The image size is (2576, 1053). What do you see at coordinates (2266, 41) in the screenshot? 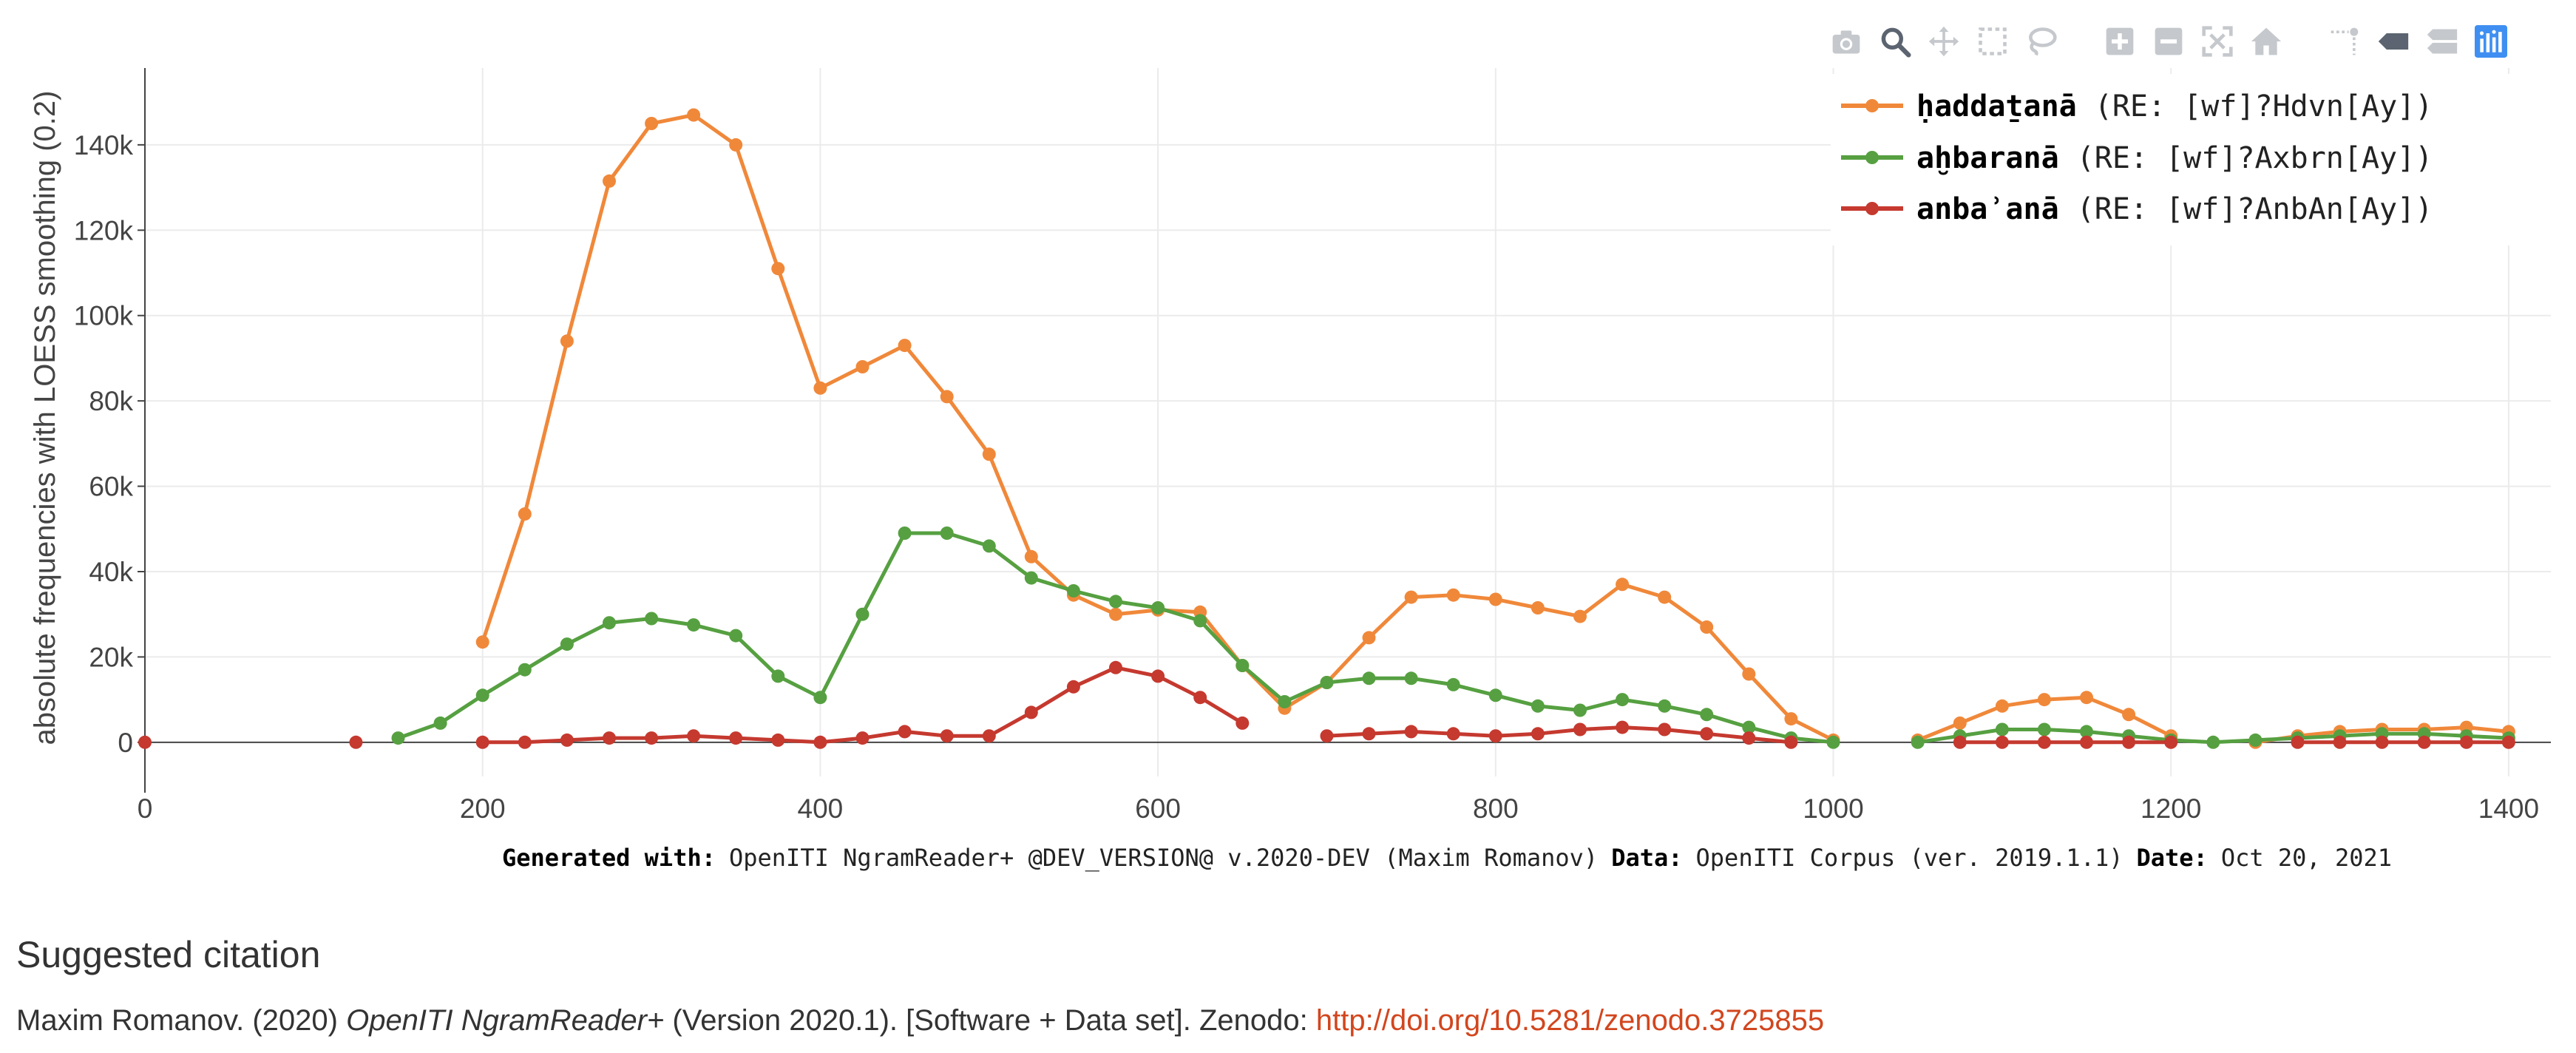
I see `reset-axes-icon` at bounding box center [2266, 41].